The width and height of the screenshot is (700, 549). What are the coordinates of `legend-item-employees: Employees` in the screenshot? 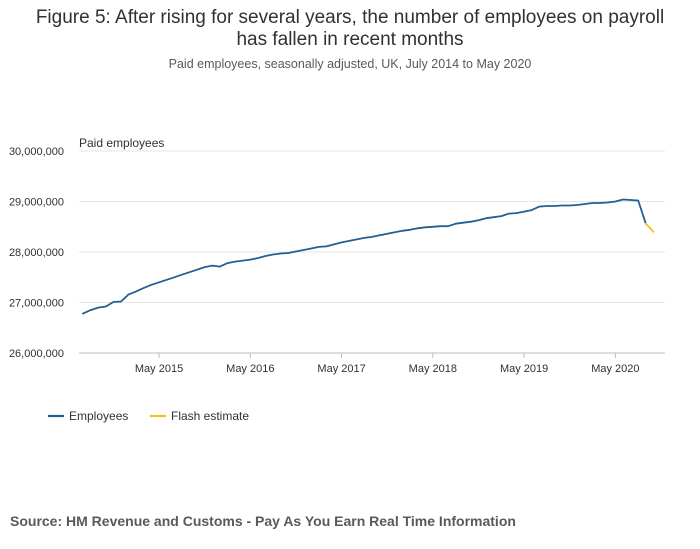 It's located at (88, 416).